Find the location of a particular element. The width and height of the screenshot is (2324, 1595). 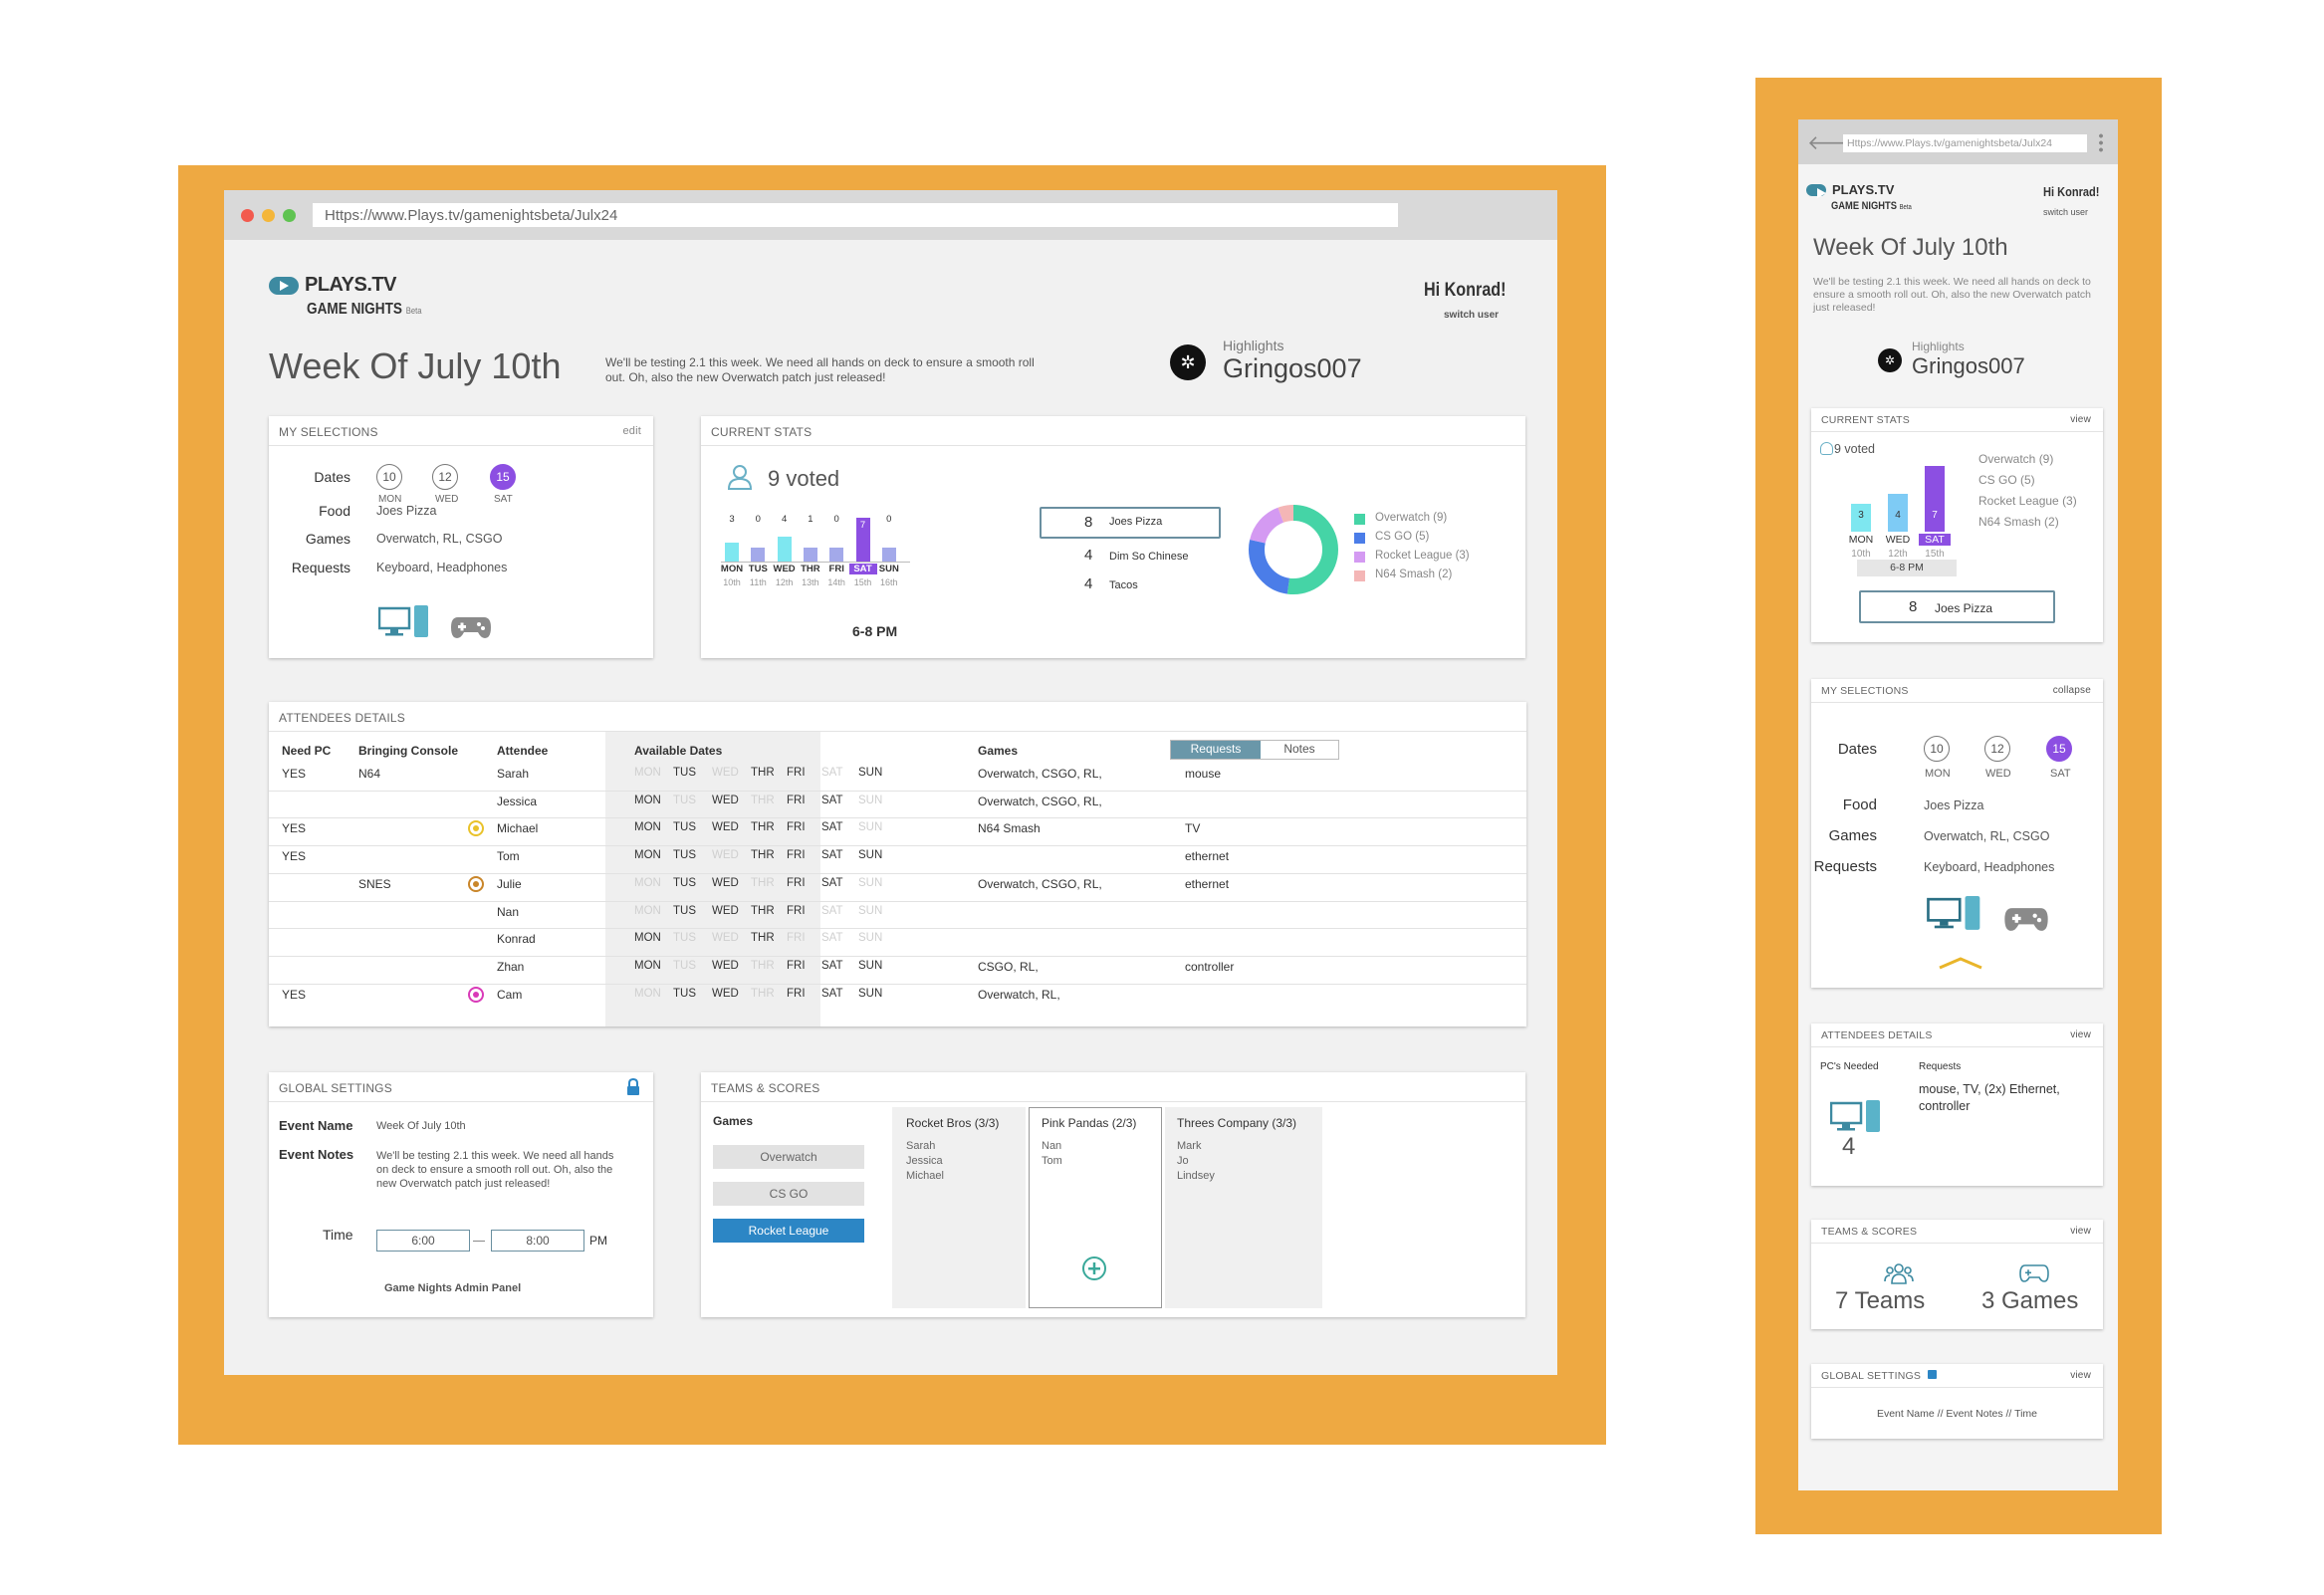

available-day: SUN is located at coordinates (870, 856).